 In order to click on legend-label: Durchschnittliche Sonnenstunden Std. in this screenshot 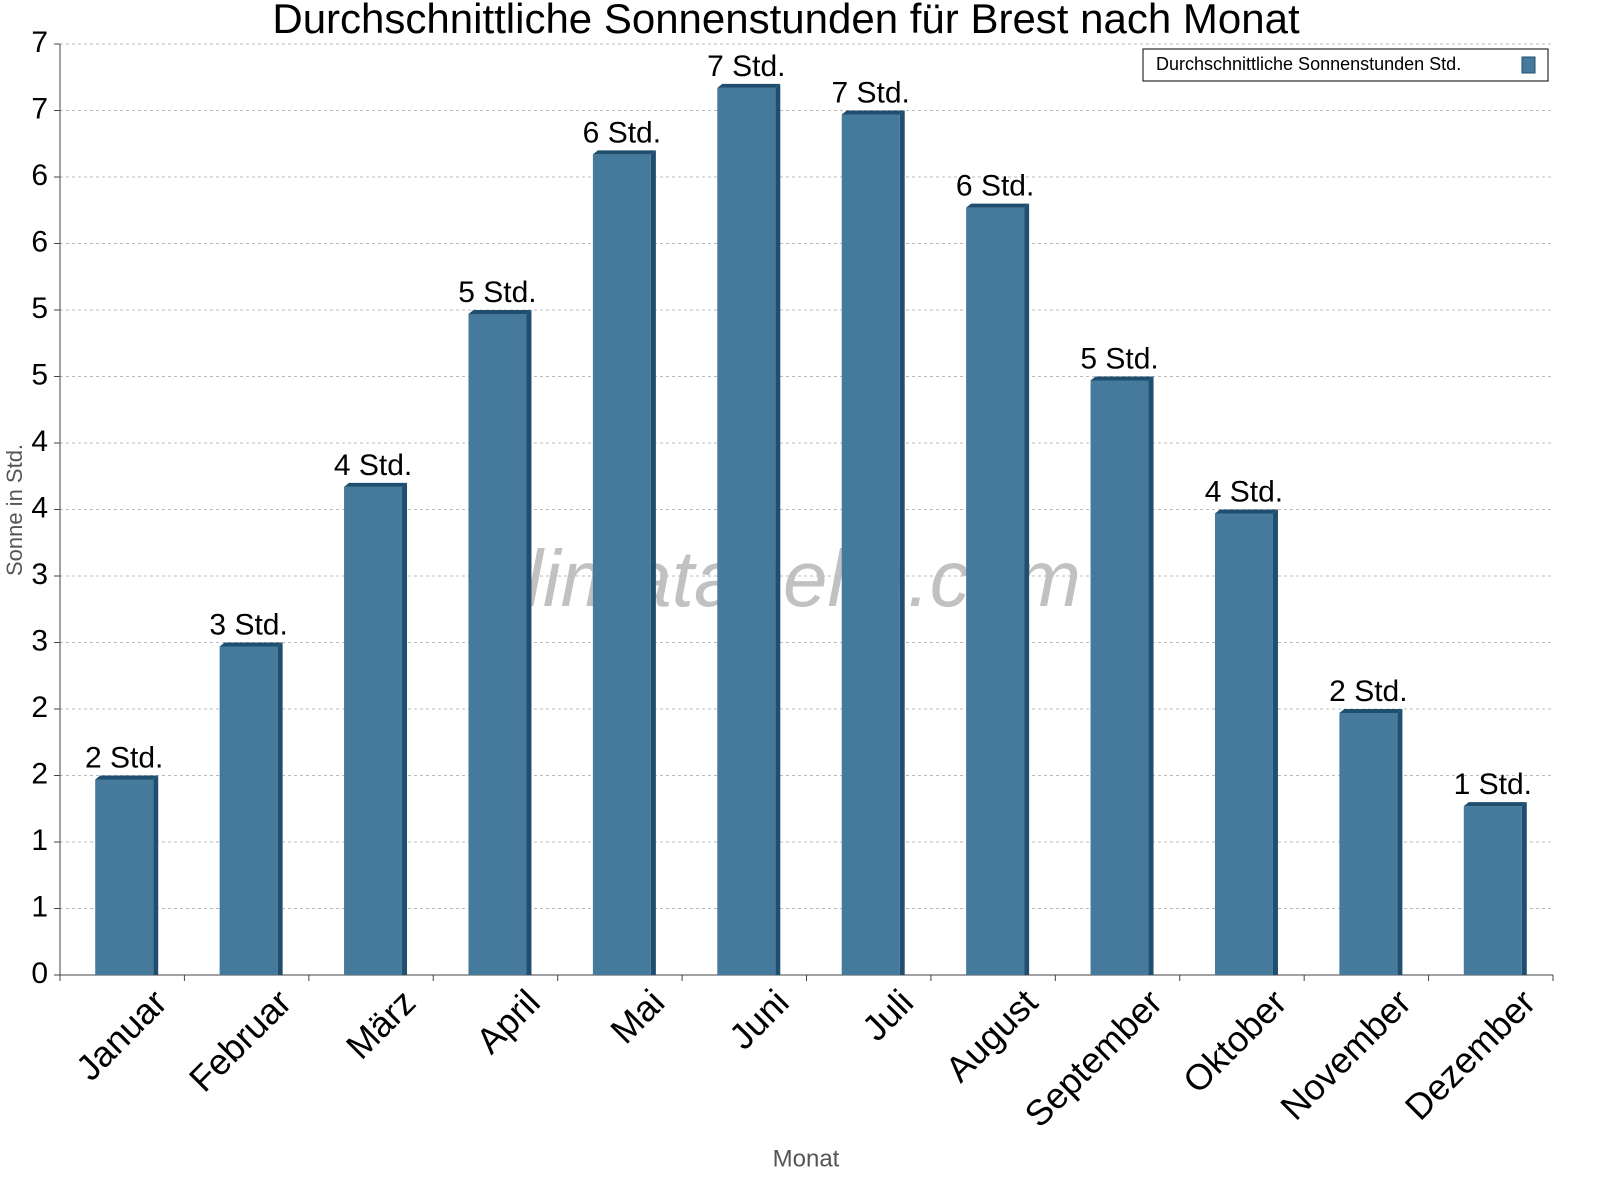, I will do `click(1308, 64)`.